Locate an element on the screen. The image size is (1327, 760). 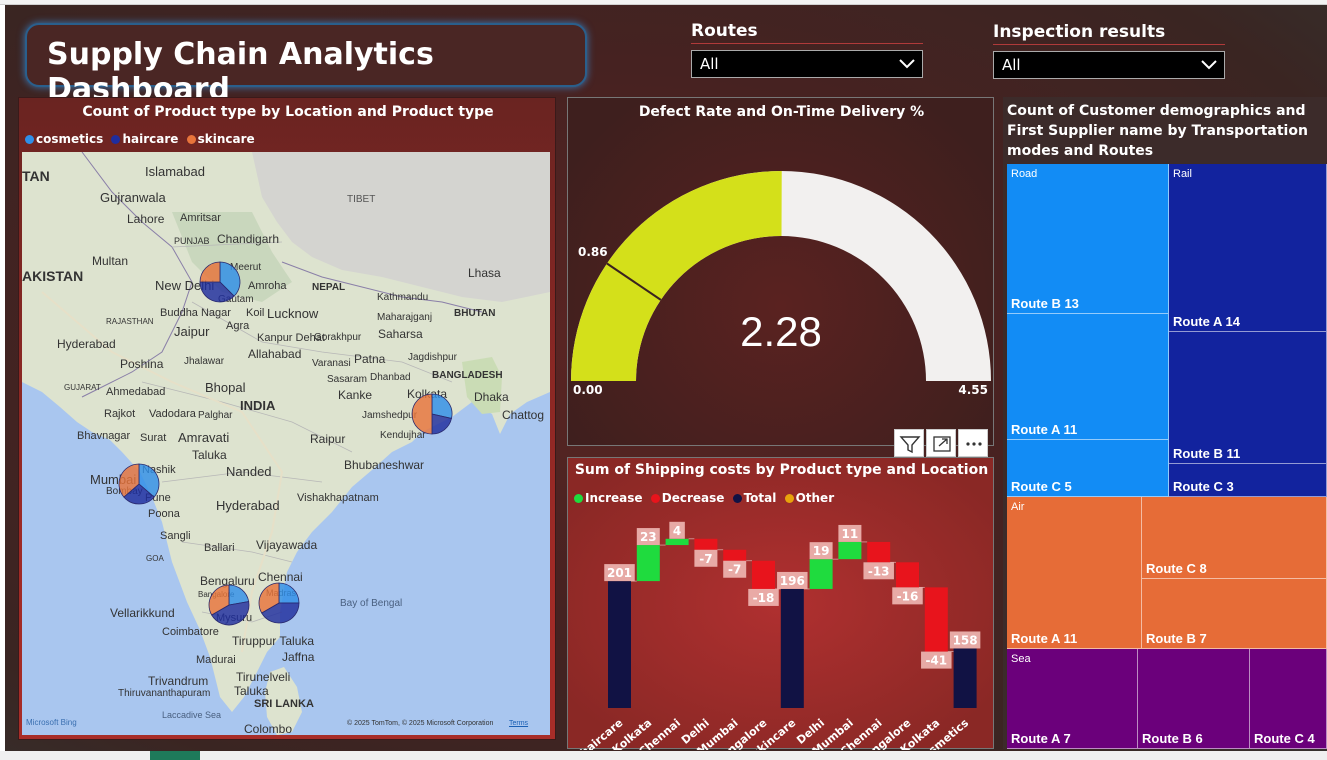
map-pie-delhi is located at coordinates (220, 282).